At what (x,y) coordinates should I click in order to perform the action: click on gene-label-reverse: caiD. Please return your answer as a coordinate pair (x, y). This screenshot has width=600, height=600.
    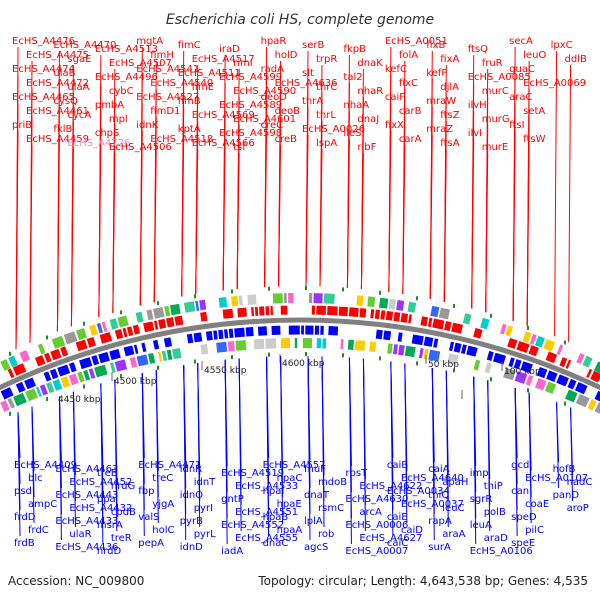
    Looking at the image, I should click on (412, 530).